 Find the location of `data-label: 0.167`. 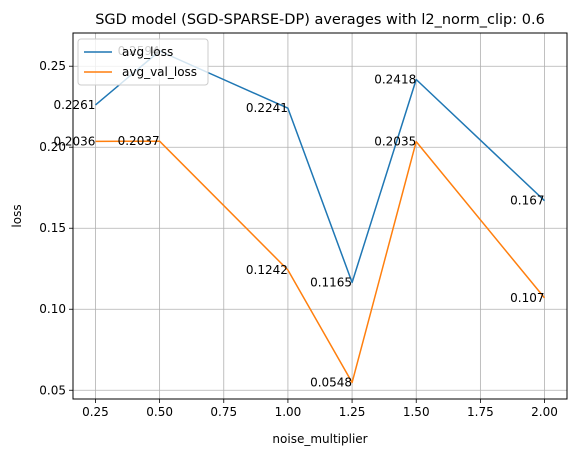

data-label: 0.167 is located at coordinates (527, 201).